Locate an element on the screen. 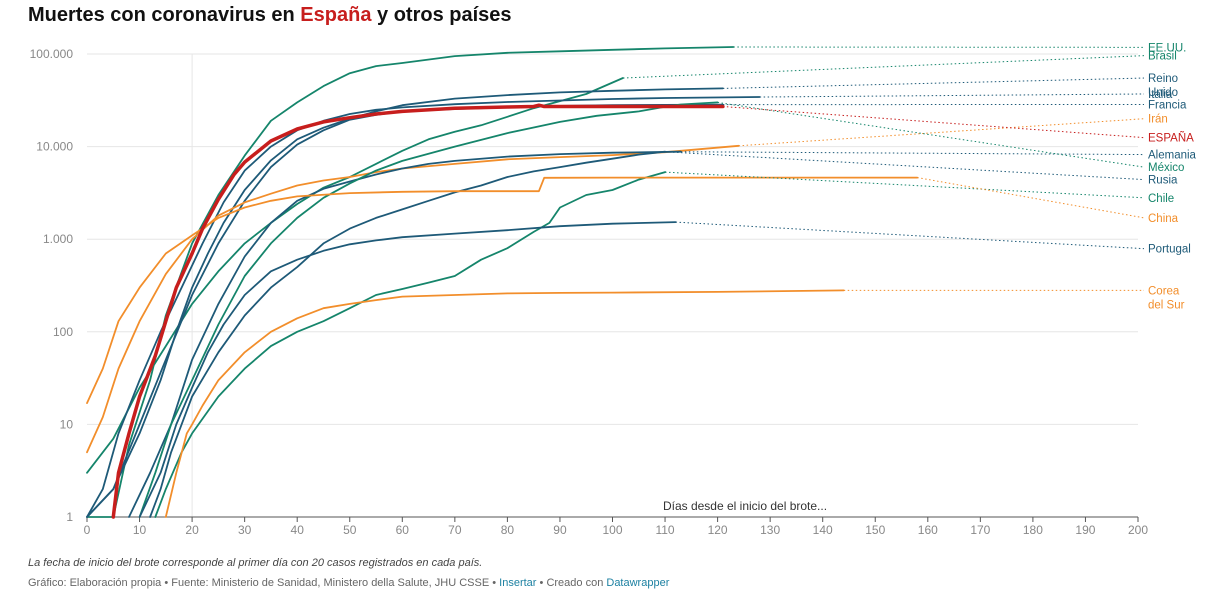  series-label-corea-del-sur: Corea is located at coordinates (1164, 291).